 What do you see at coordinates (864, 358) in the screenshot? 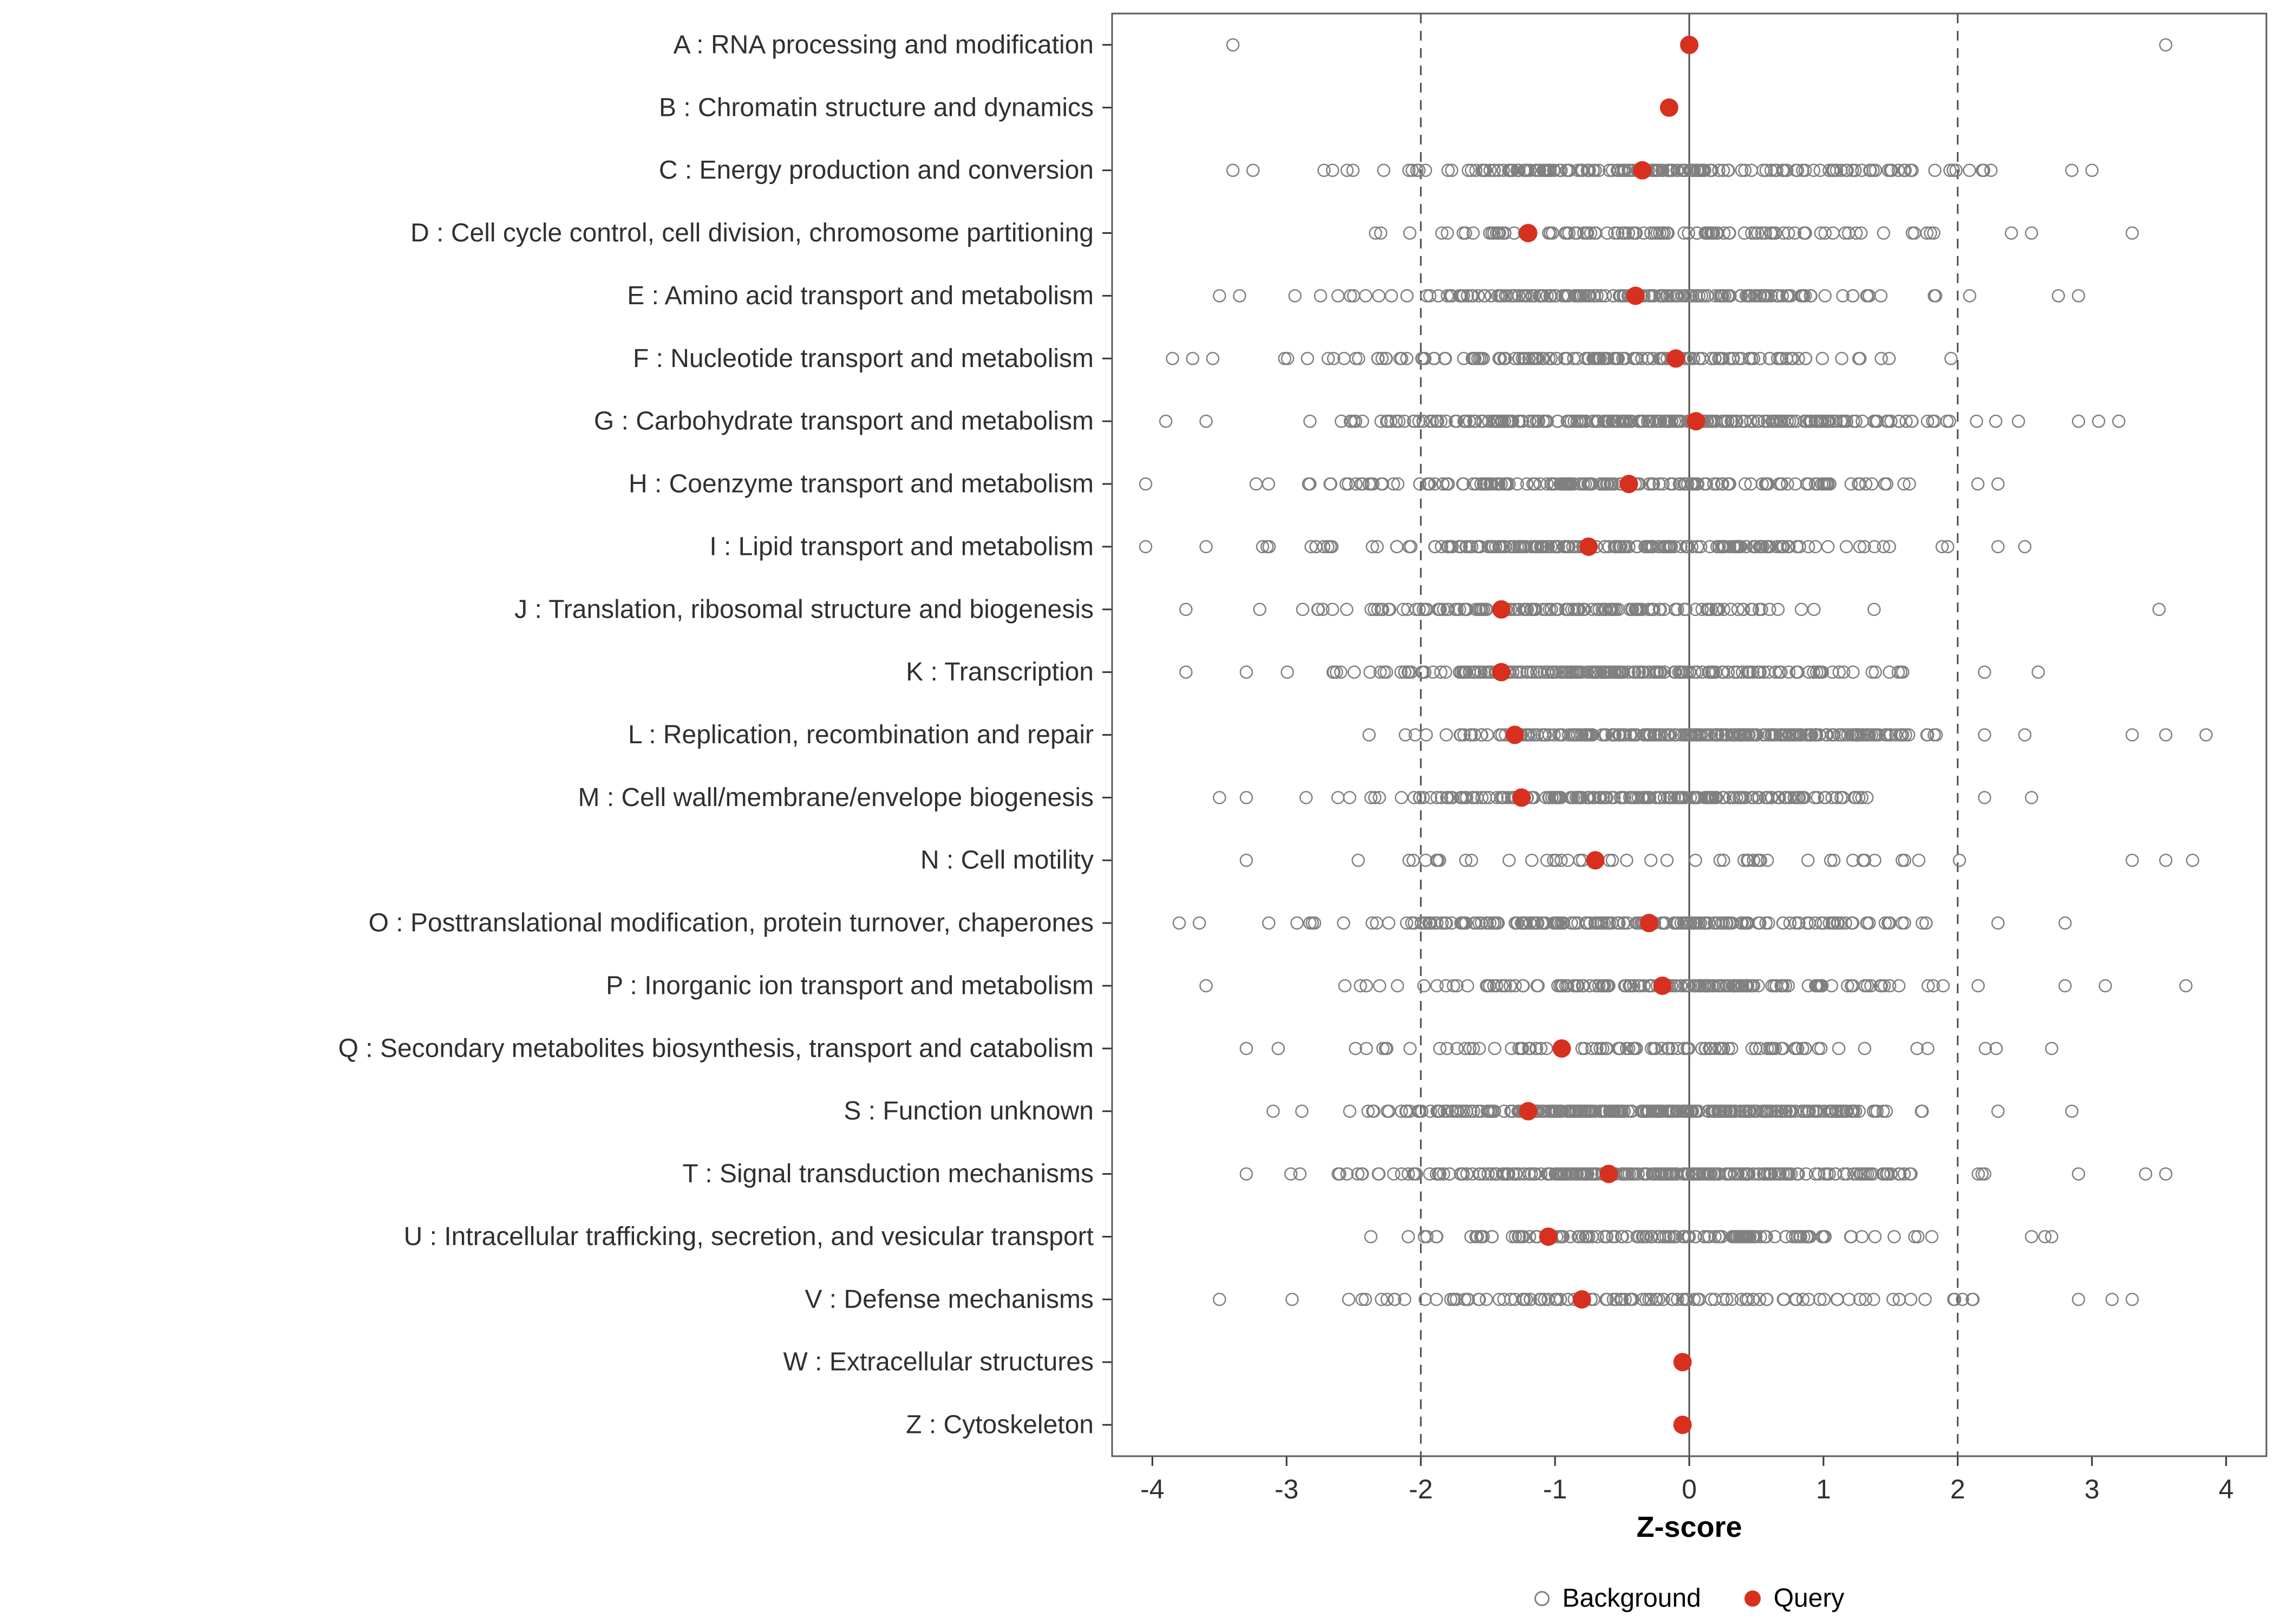
I see `category-label: F : Nucleotide transport and metabolism` at bounding box center [864, 358].